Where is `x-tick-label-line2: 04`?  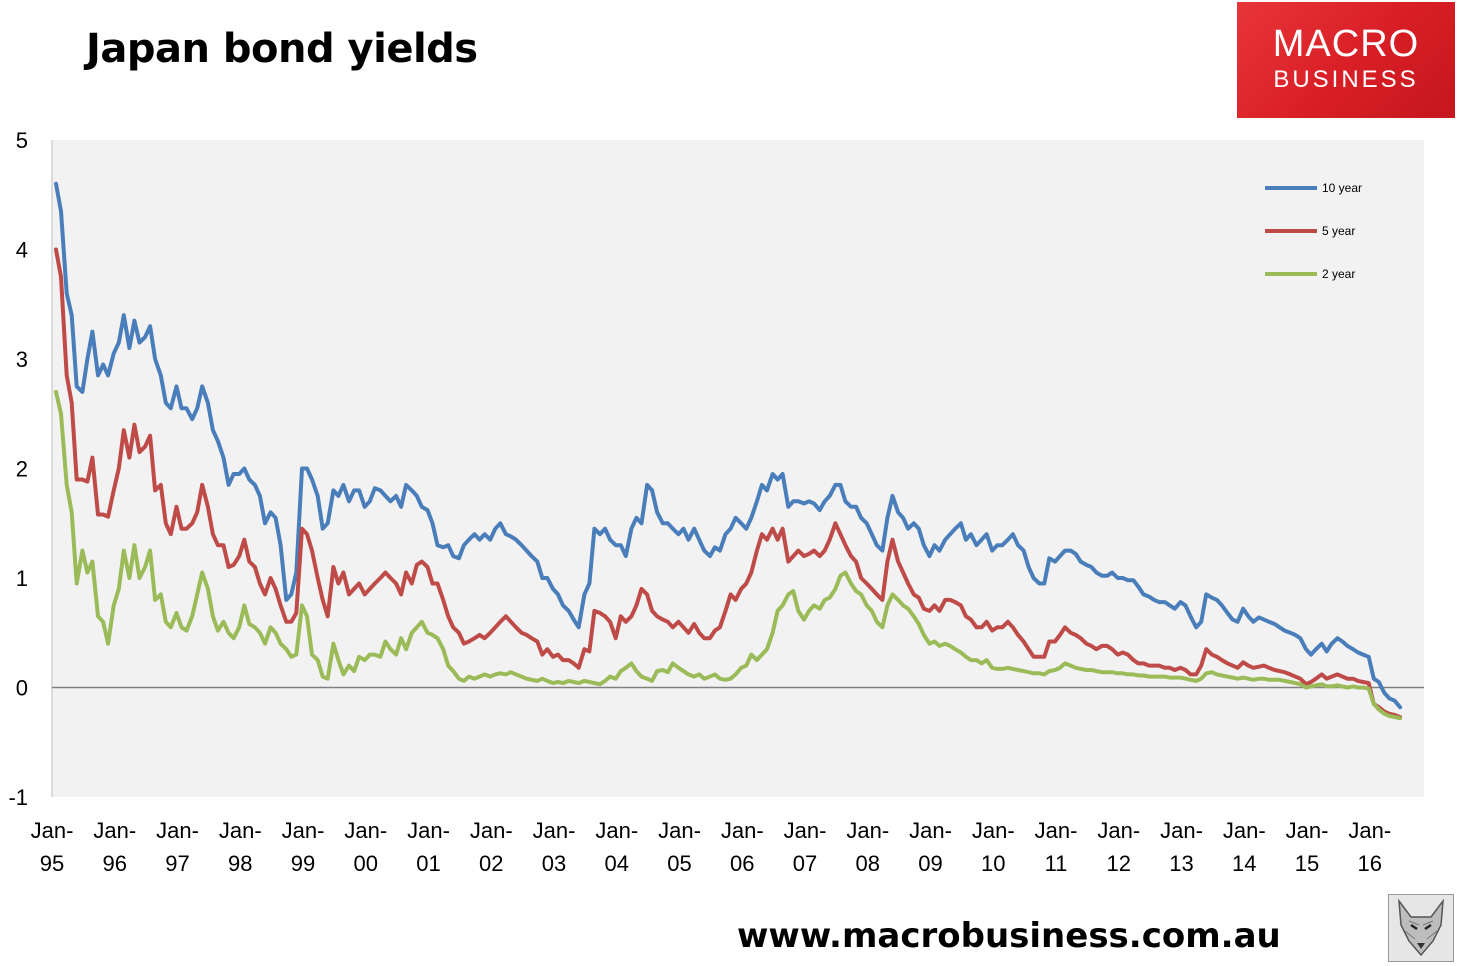 x-tick-label-line2: 04 is located at coordinates (617, 863).